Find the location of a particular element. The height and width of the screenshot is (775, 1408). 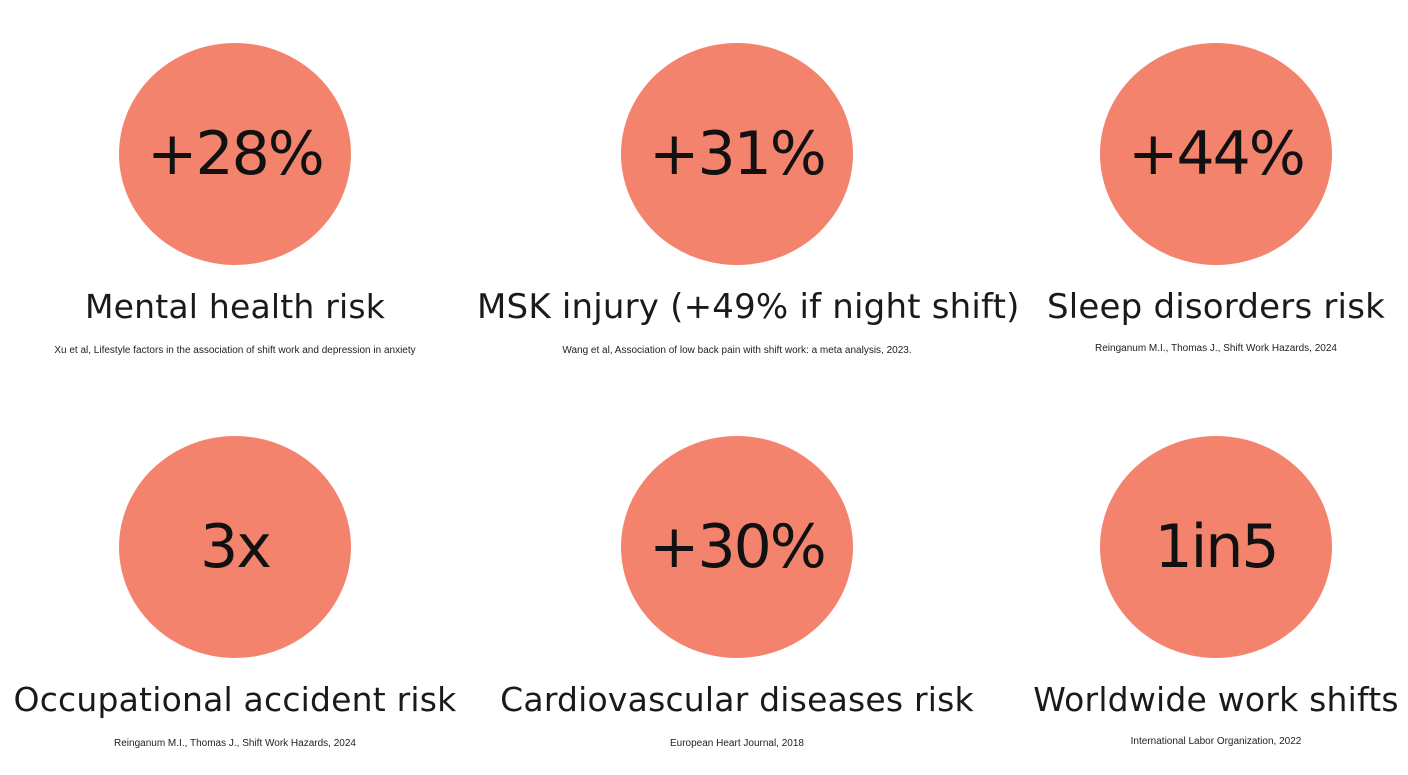

stat-value: +28% is located at coordinates (236, 154).